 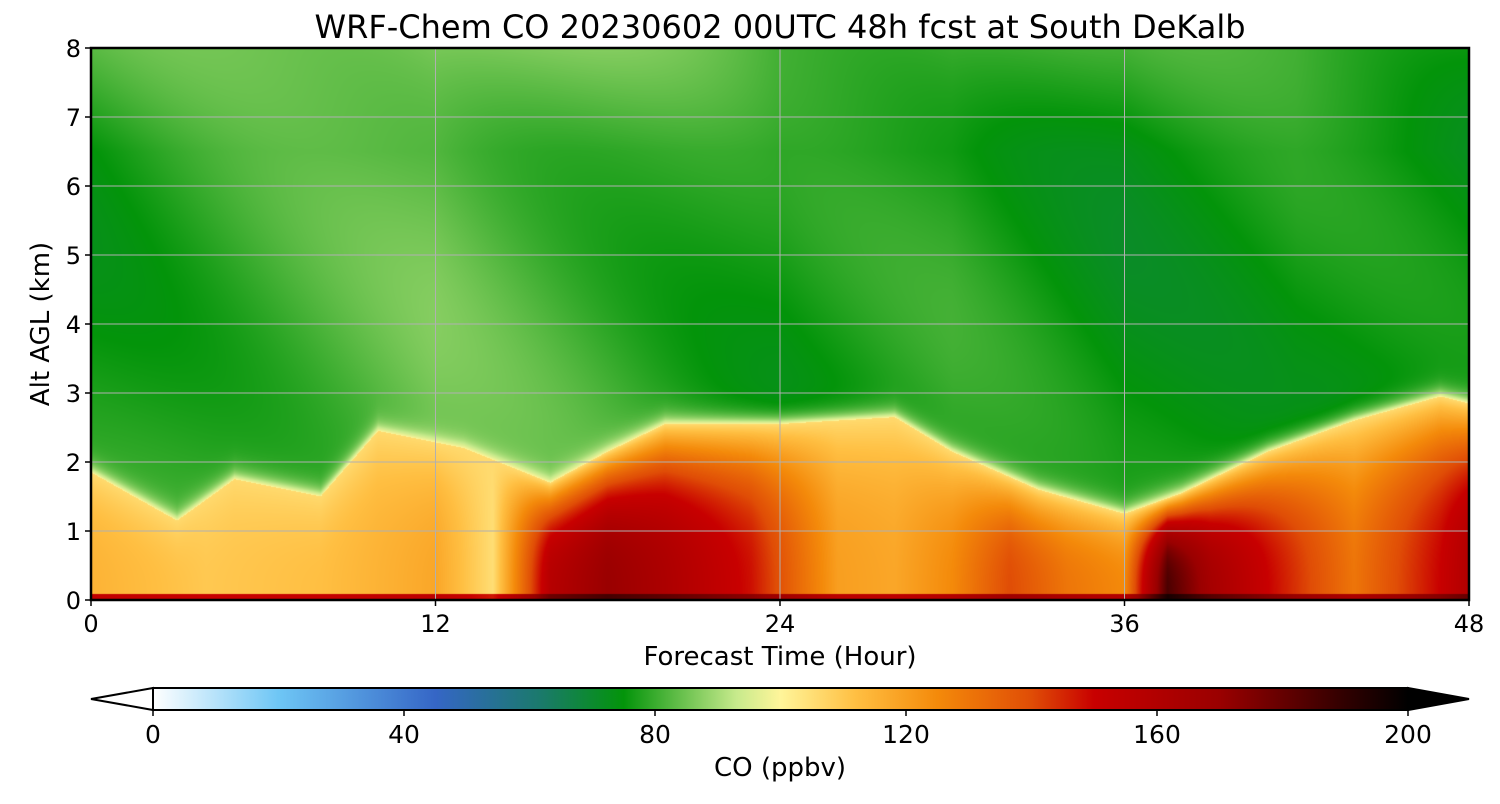 What do you see at coordinates (73, 601) in the screenshot?
I see `y-tick-label: 0` at bounding box center [73, 601].